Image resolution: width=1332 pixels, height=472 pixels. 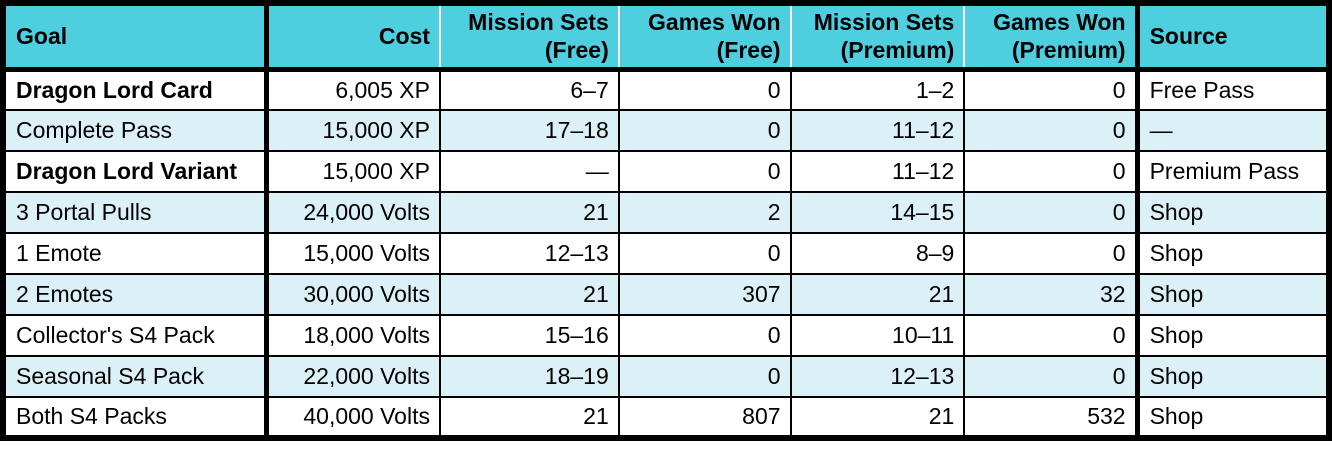 What do you see at coordinates (351, 37) in the screenshot?
I see `column-header-cost: Cost` at bounding box center [351, 37].